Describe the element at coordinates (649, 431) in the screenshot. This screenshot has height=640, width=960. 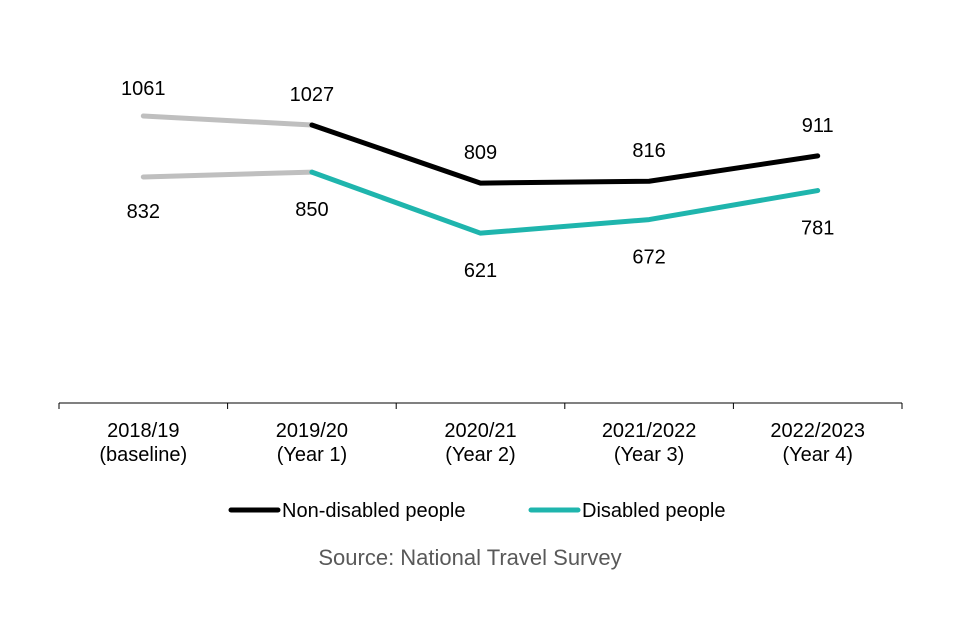
I see `x-tick-label: 2021/2022` at that location.